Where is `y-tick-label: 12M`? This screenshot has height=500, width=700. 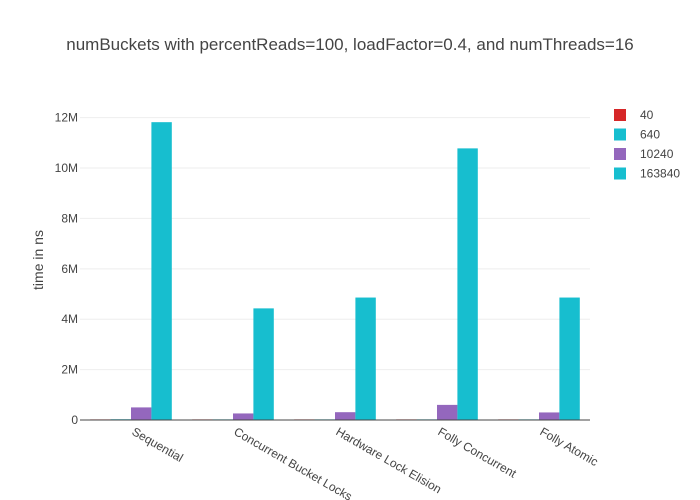
y-tick-label: 12M is located at coordinates (66, 118).